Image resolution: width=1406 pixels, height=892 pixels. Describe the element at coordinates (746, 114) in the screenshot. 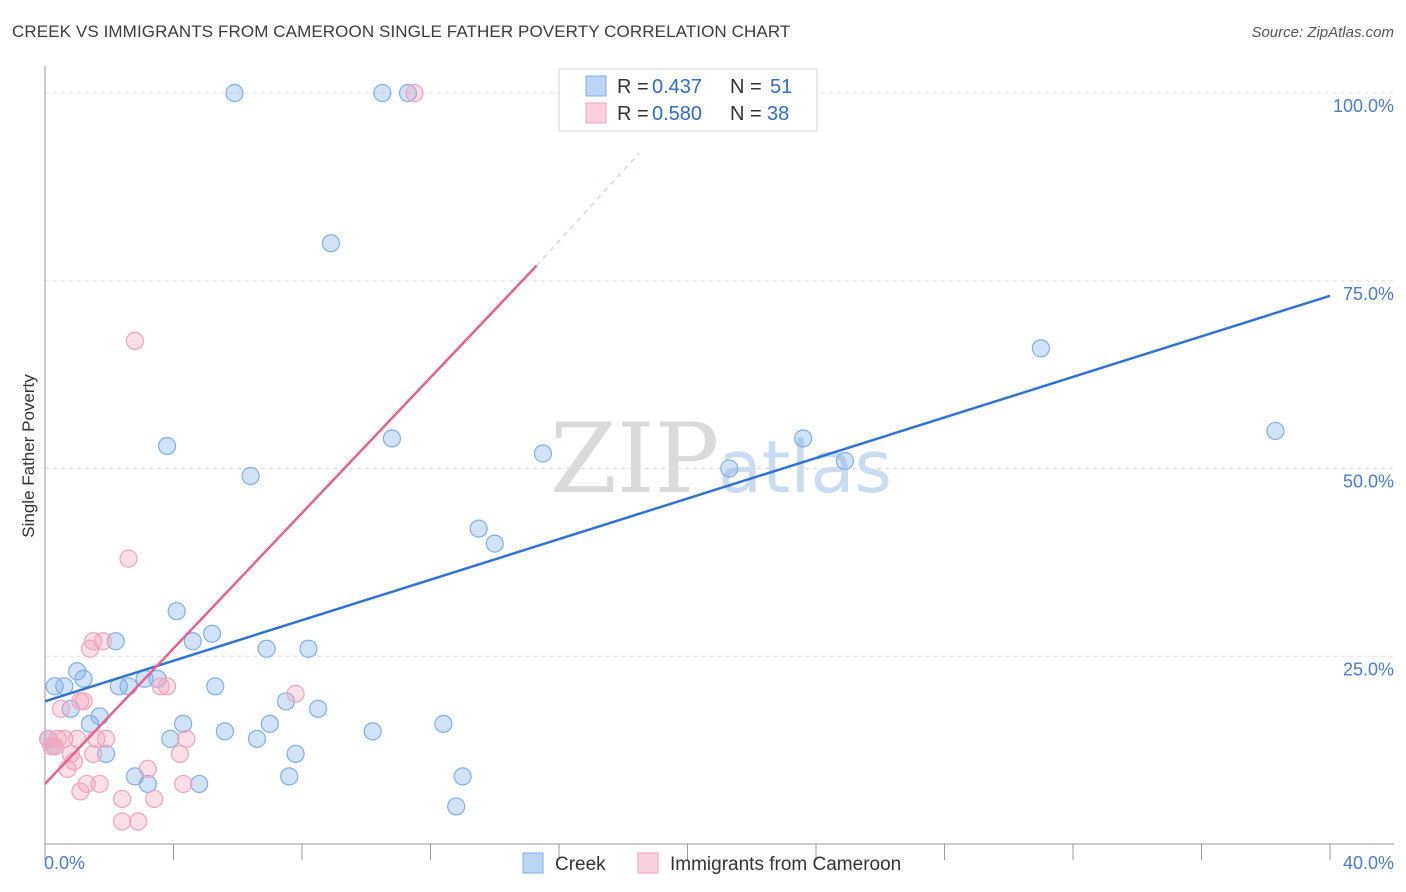

I see `legend-n-label-2: N =` at that location.